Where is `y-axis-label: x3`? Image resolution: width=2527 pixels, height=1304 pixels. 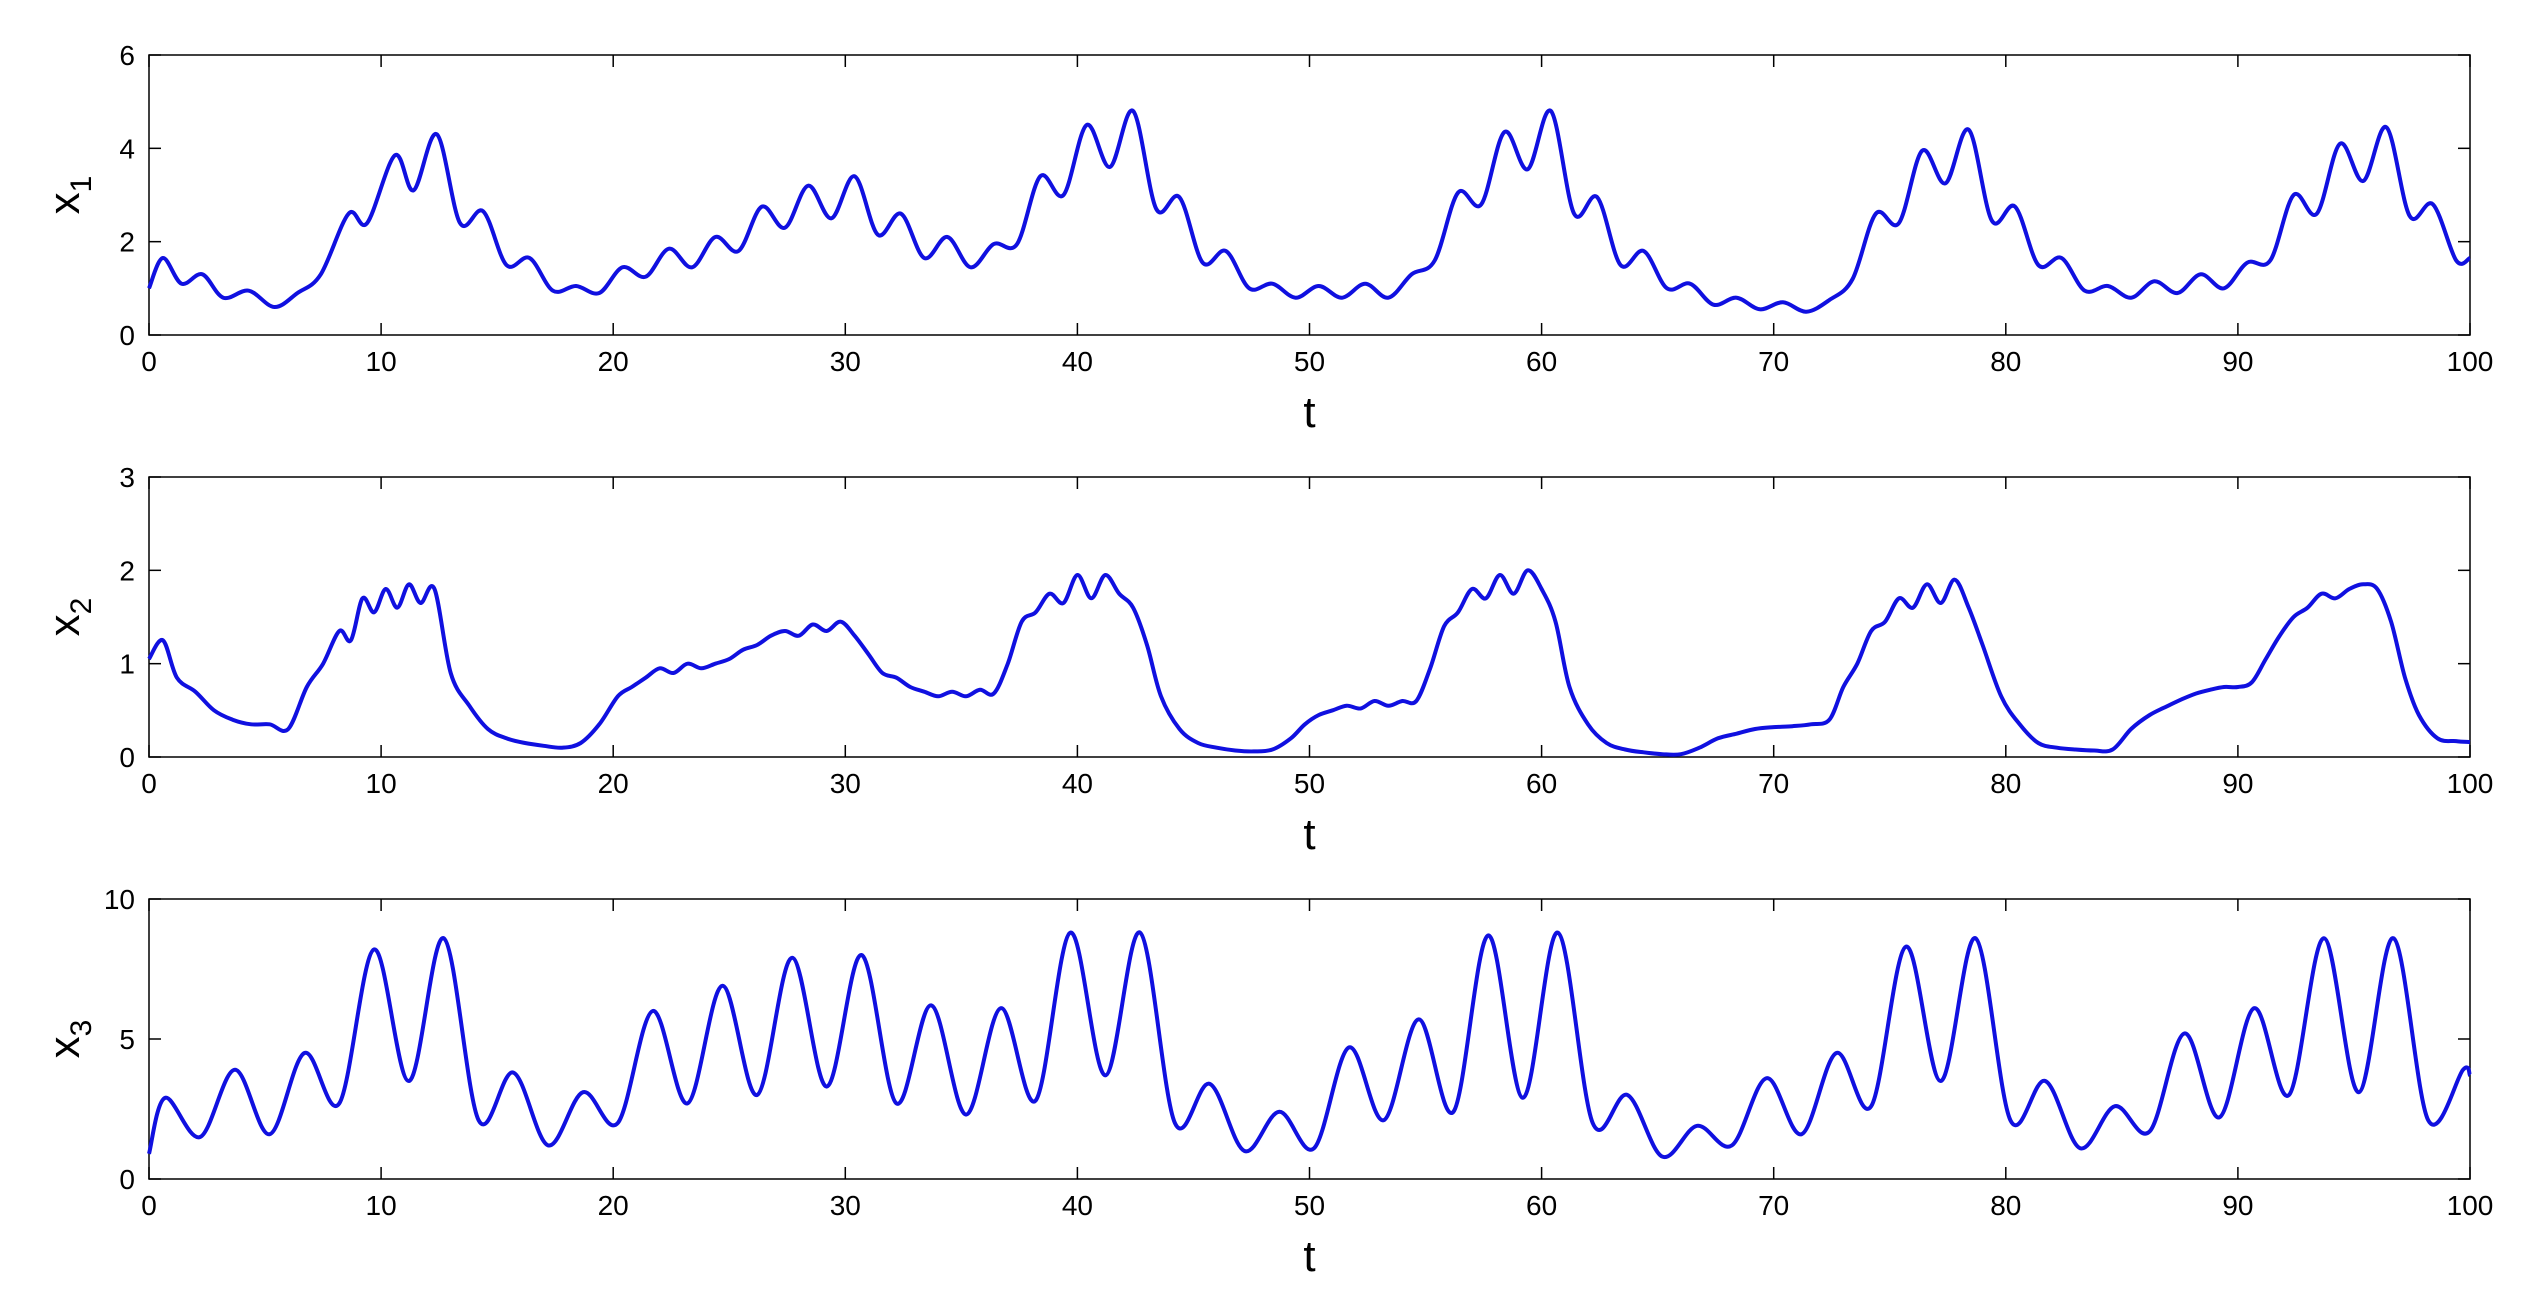 y-axis-label: x3 is located at coordinates (69, 1039).